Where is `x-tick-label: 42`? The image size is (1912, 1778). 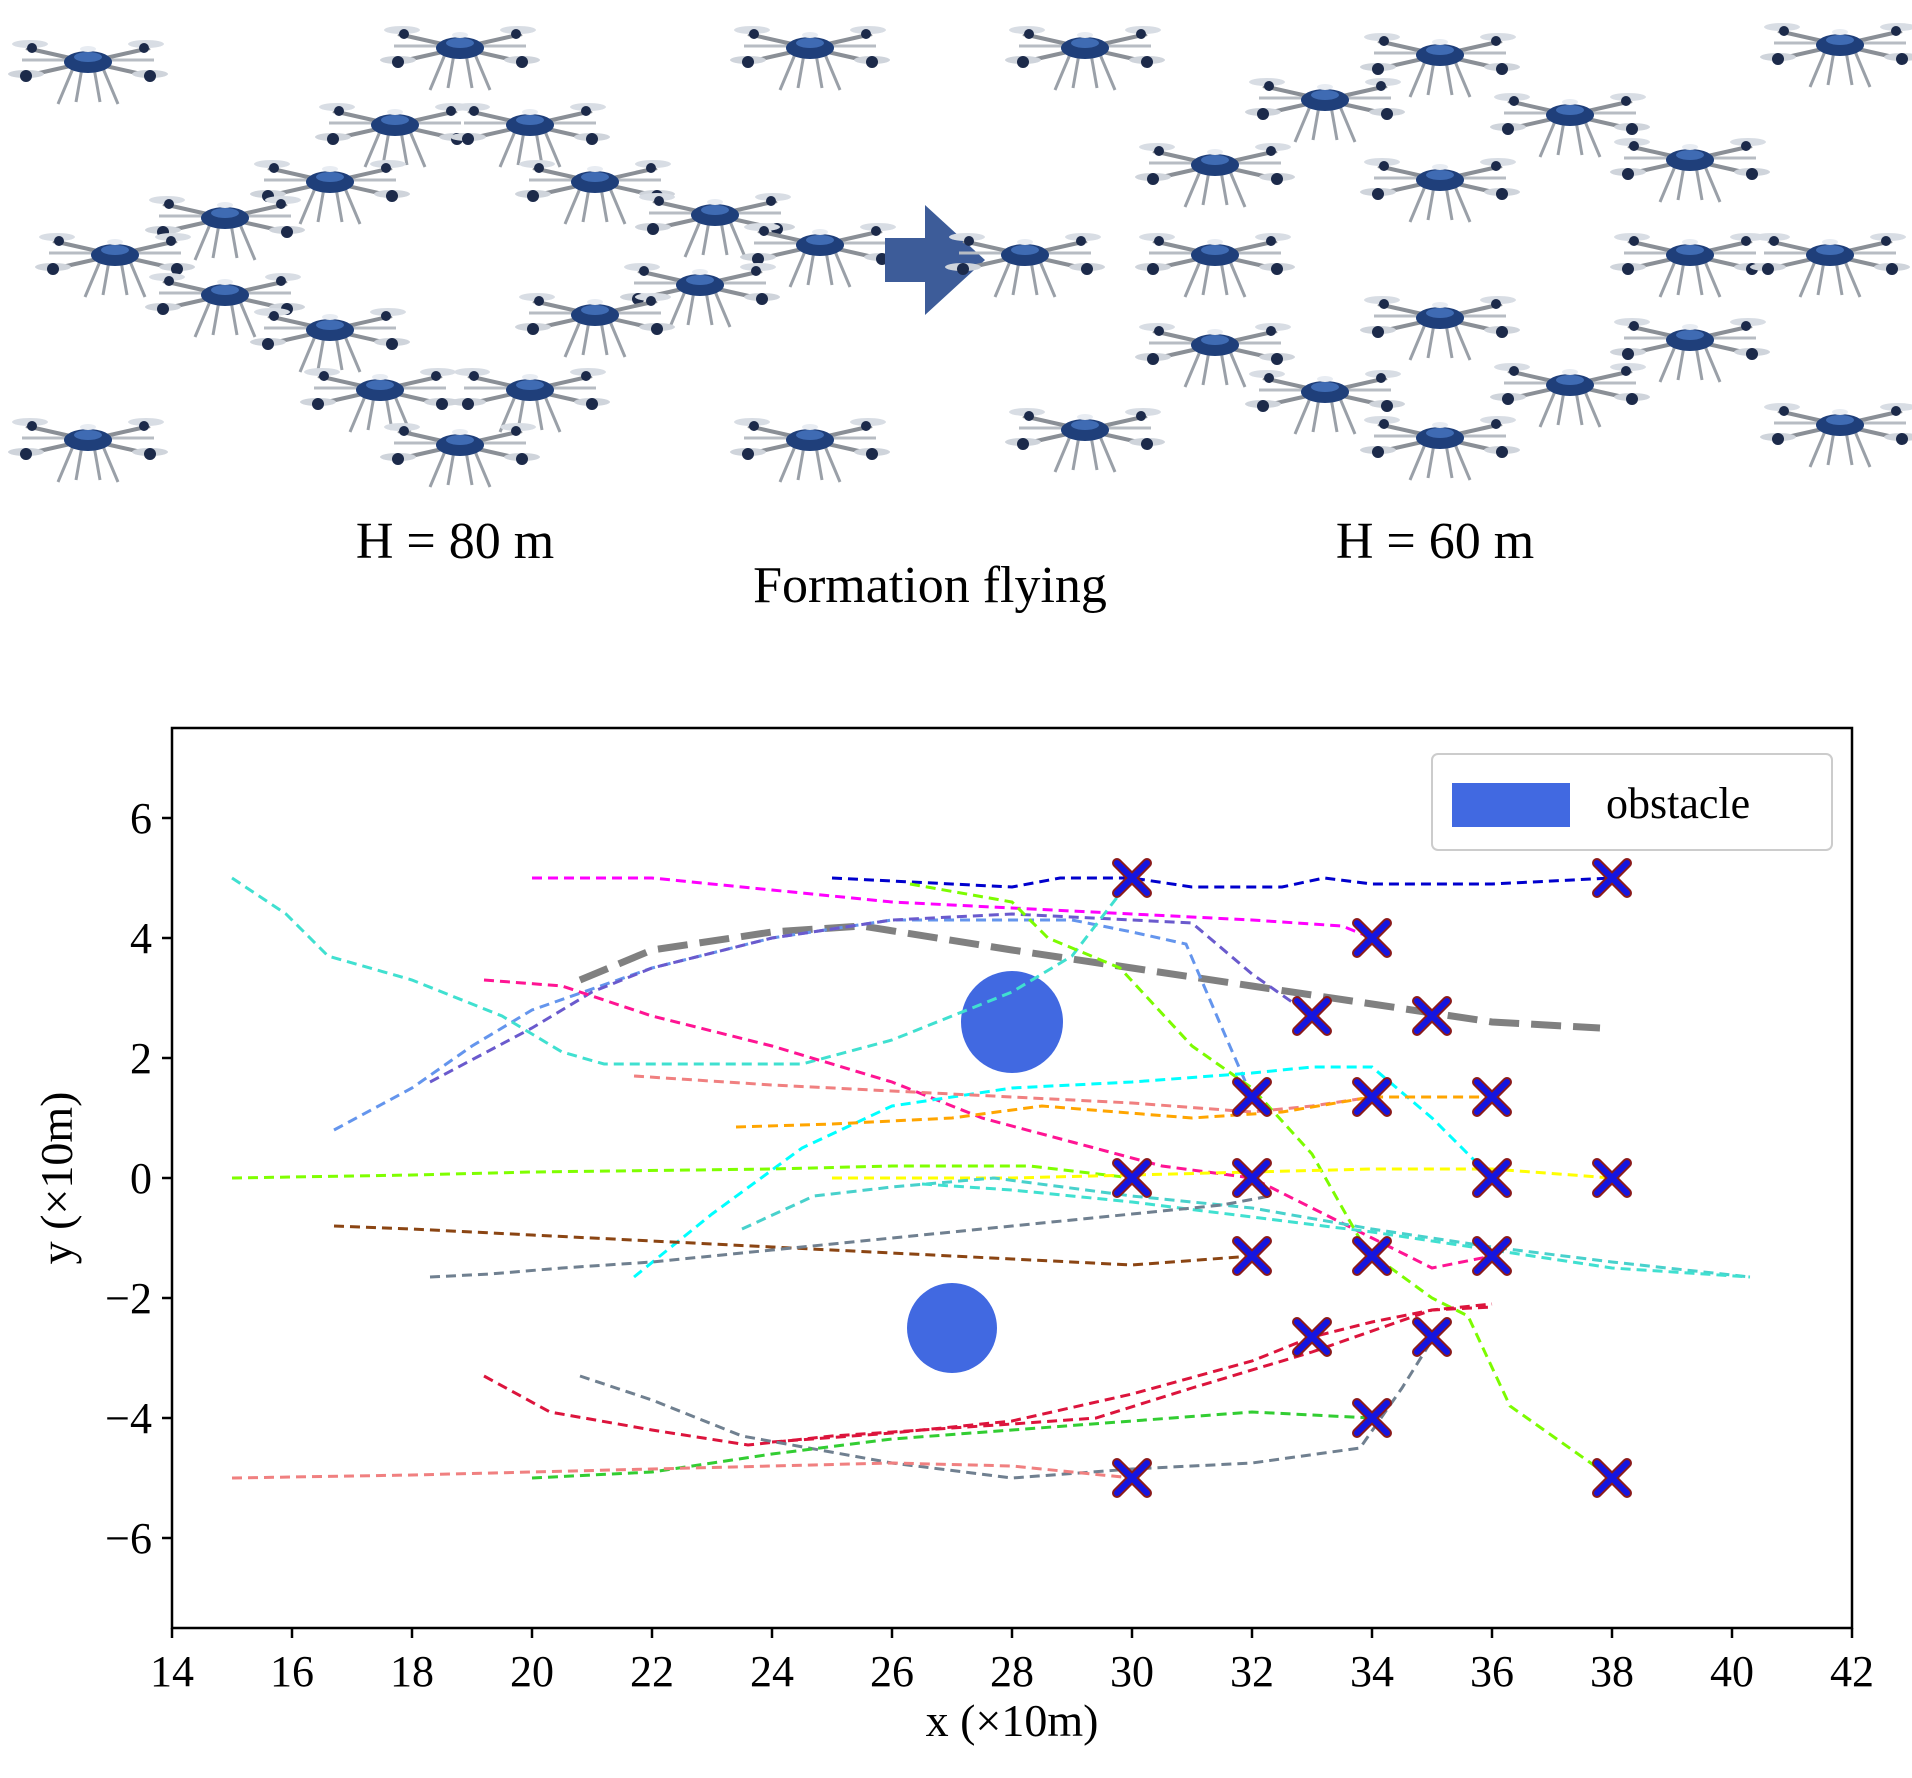 x-tick-label: 42 is located at coordinates (1852, 1671).